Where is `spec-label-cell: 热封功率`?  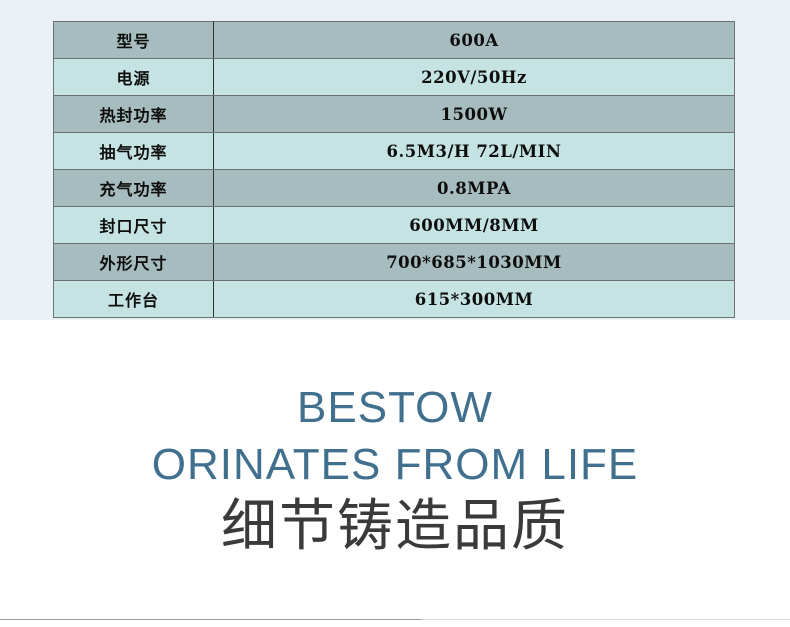 spec-label-cell: 热封功率 is located at coordinates (133, 114).